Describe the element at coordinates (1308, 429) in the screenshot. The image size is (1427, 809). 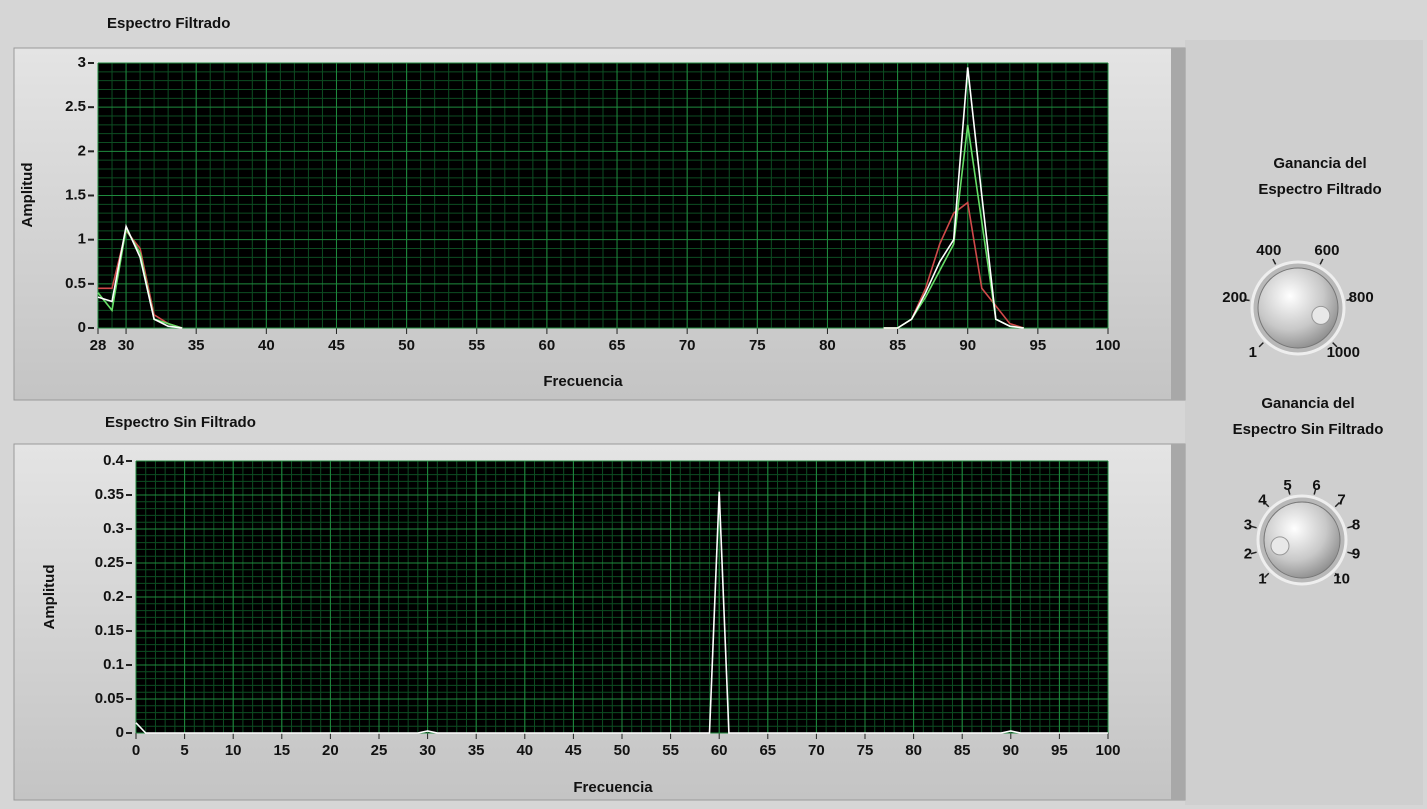
I see `knob-label: Espectro Sin Filtrado` at that location.